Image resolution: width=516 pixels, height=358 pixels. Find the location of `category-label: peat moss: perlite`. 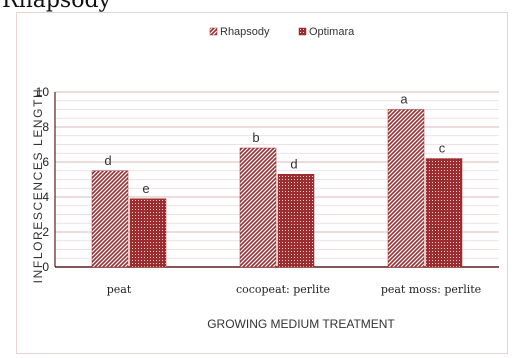

category-label: peat moss: perlite is located at coordinates (431, 289).